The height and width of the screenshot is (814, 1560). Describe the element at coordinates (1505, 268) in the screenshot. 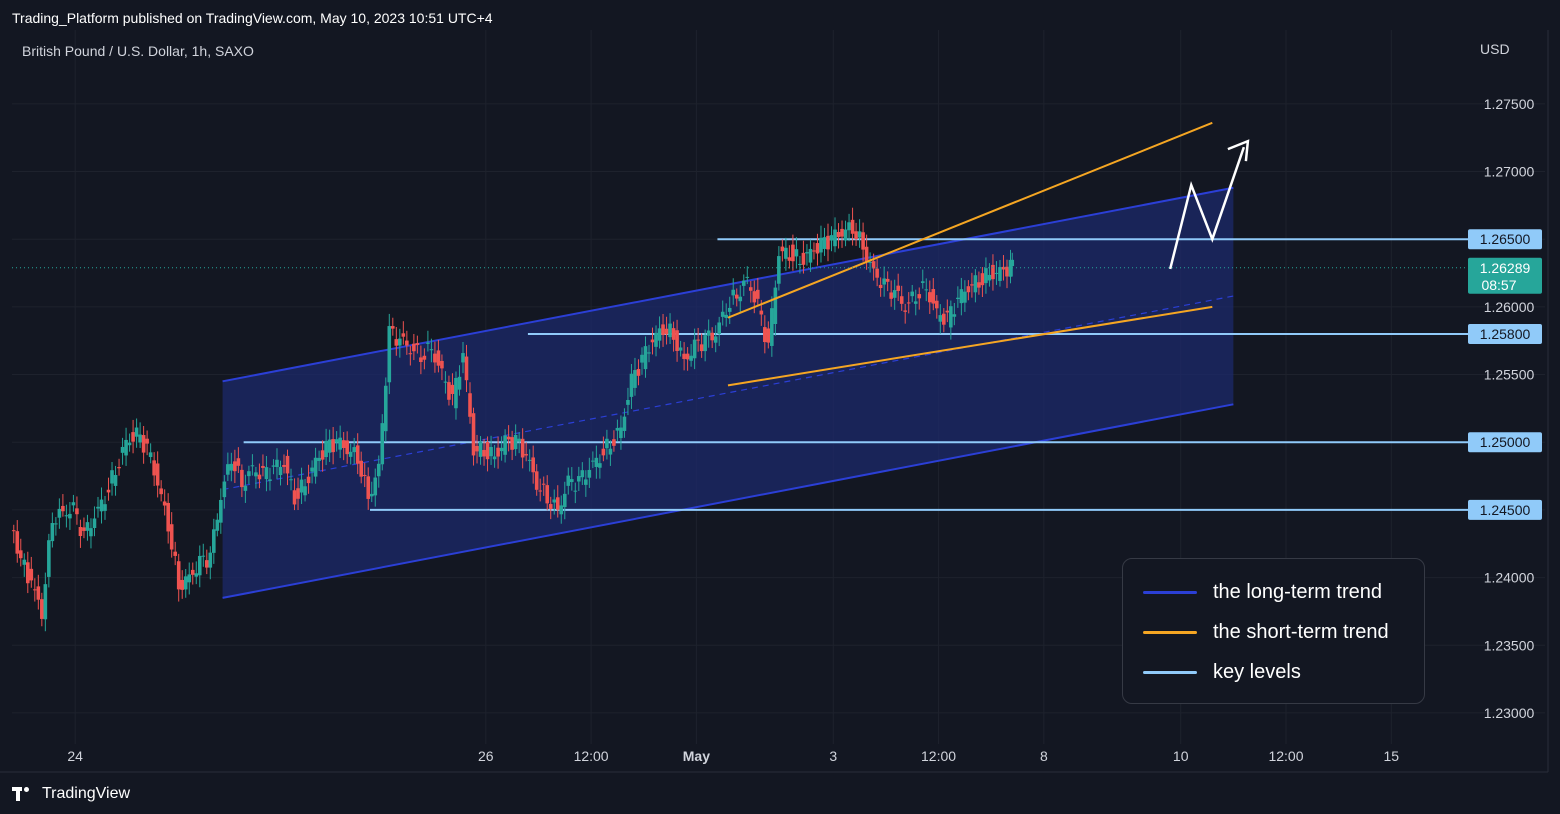

I see `last-price-label: 1.26289` at that location.